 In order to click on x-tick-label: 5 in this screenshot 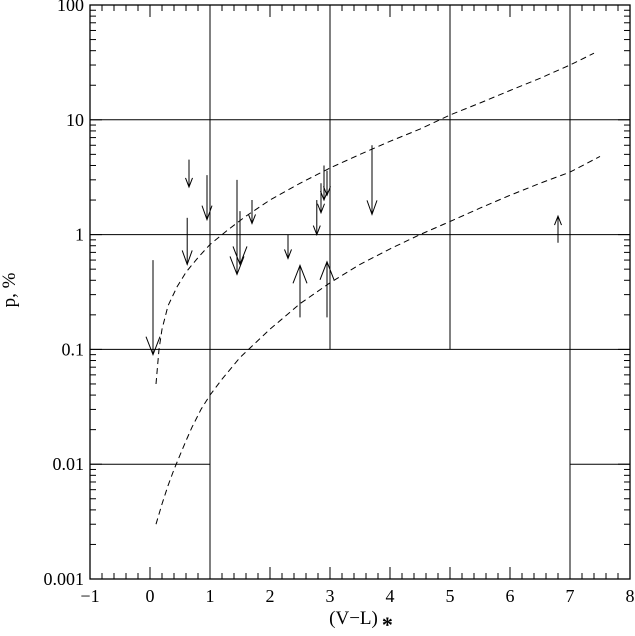, I will do `click(450, 596)`.